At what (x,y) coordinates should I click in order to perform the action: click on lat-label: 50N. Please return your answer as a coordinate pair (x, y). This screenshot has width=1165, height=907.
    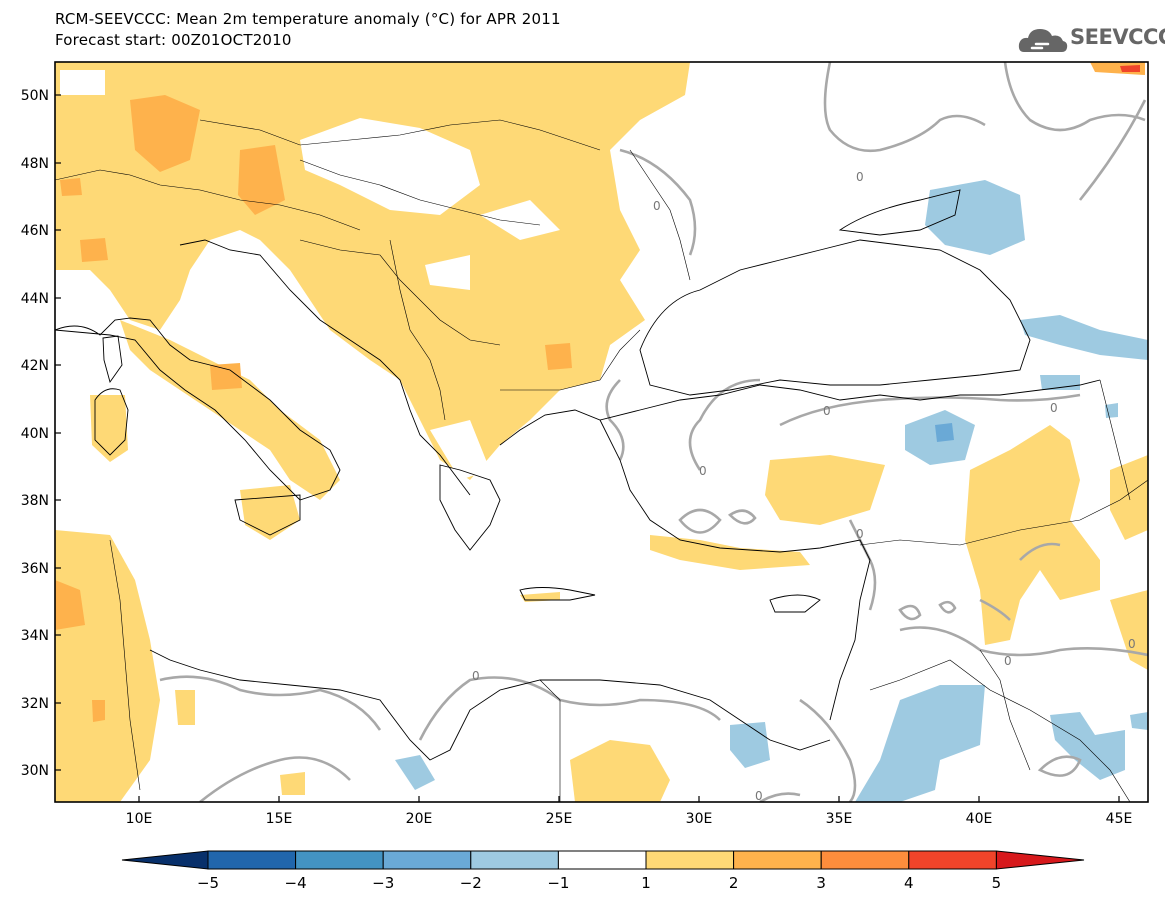
    Looking at the image, I should click on (35, 96).